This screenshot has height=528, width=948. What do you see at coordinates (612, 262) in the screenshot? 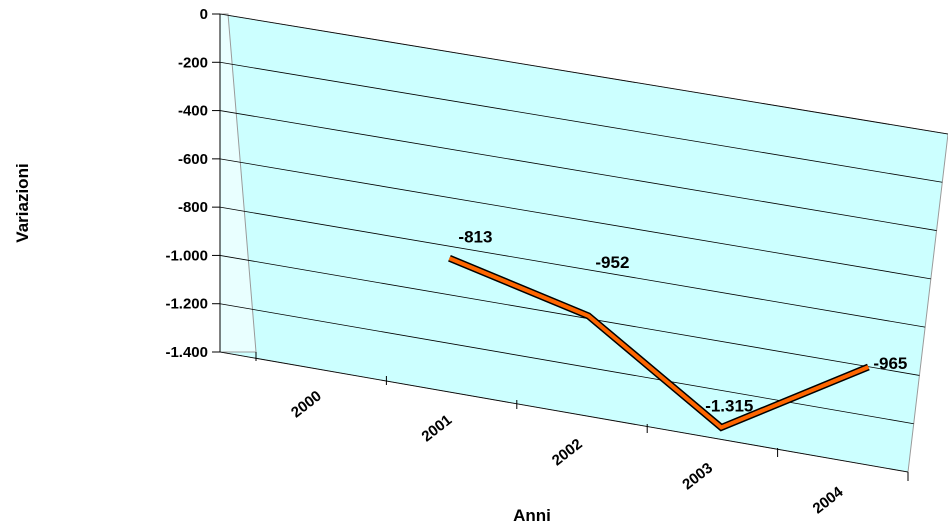
I see `data-label: -952` at bounding box center [612, 262].